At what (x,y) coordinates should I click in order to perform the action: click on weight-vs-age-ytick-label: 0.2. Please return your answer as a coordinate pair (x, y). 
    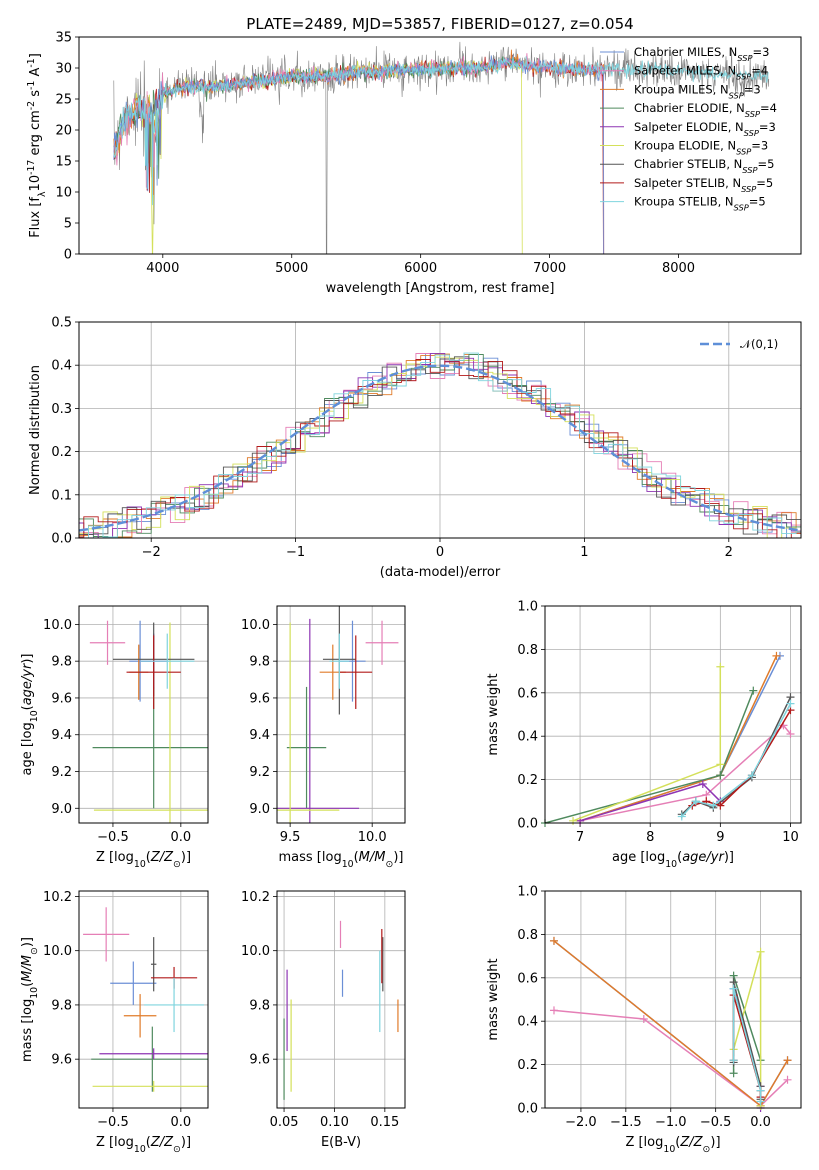
    Looking at the image, I should click on (527, 780).